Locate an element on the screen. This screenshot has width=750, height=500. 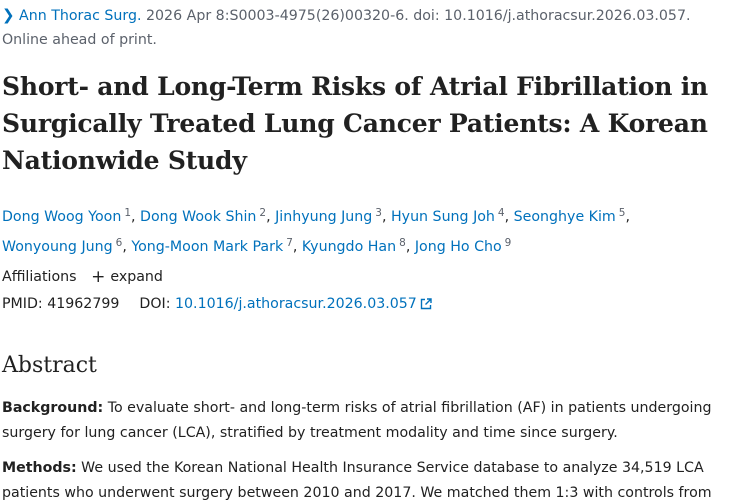
doi-link: 10.1016/j.athoracsur.2026.03.057 is located at coordinates (303, 304).